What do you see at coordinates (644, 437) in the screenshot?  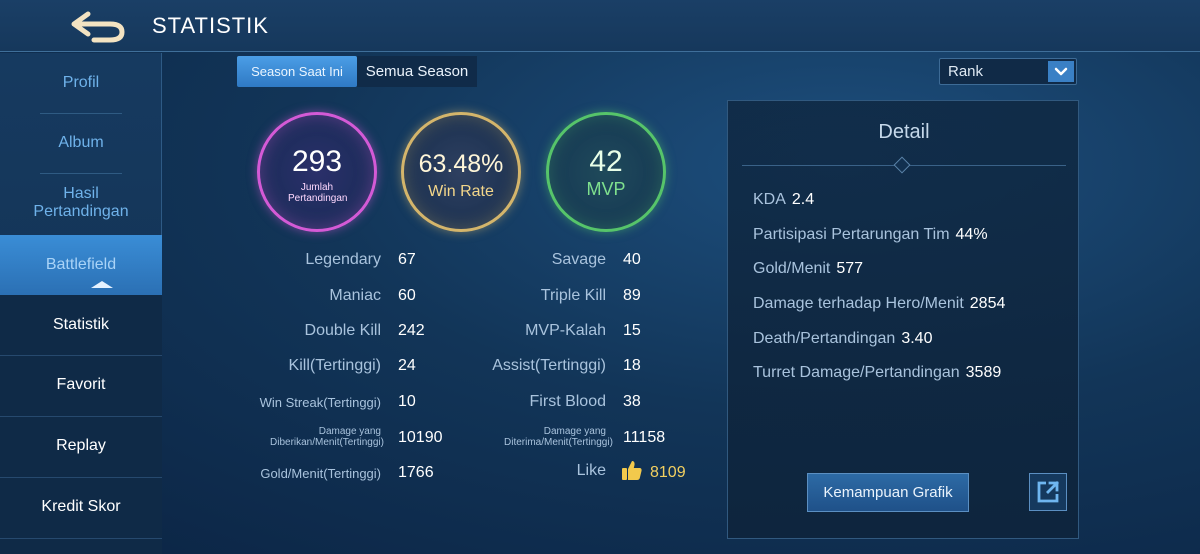 I see `stat-value-damage-diterima: 11158` at bounding box center [644, 437].